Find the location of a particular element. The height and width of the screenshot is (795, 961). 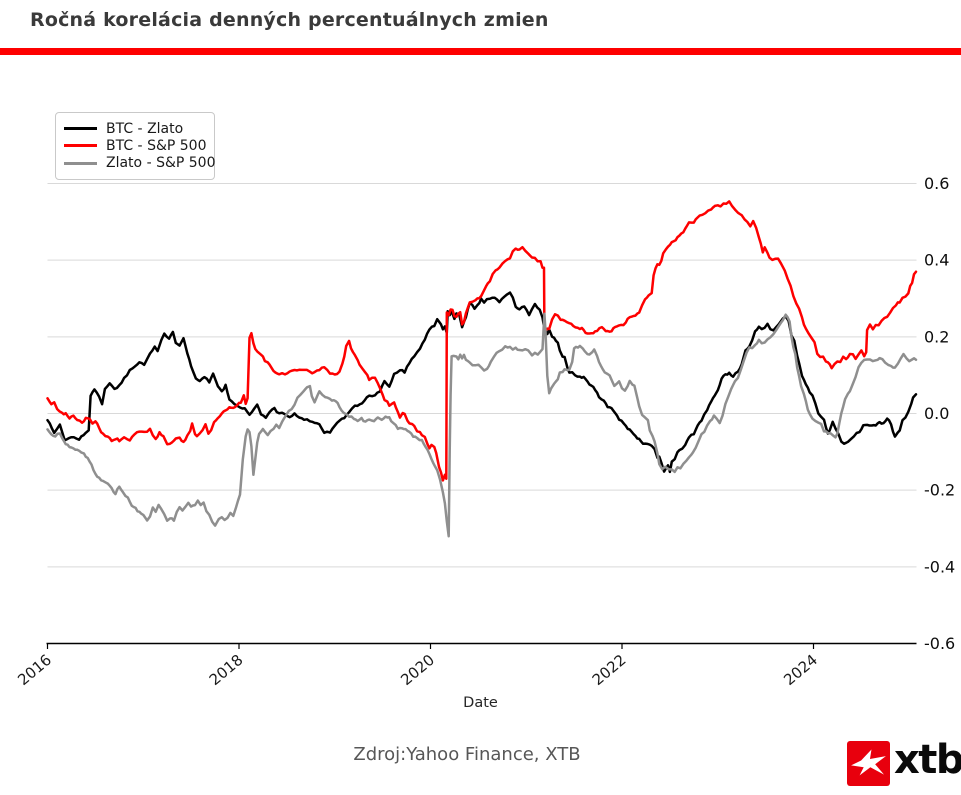

legend-swatch-gray-line-icon is located at coordinates (80, 163).